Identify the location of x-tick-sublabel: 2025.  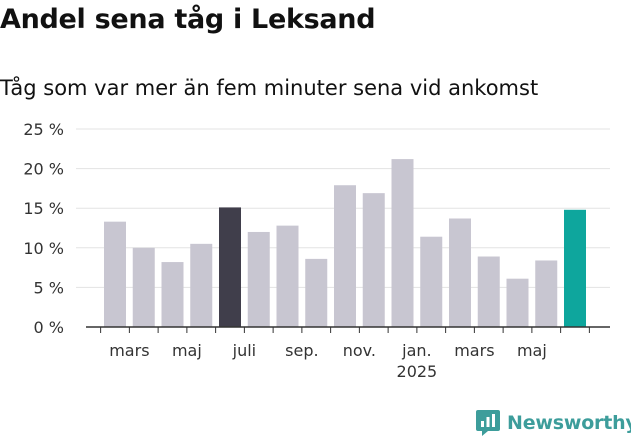
(417, 371).